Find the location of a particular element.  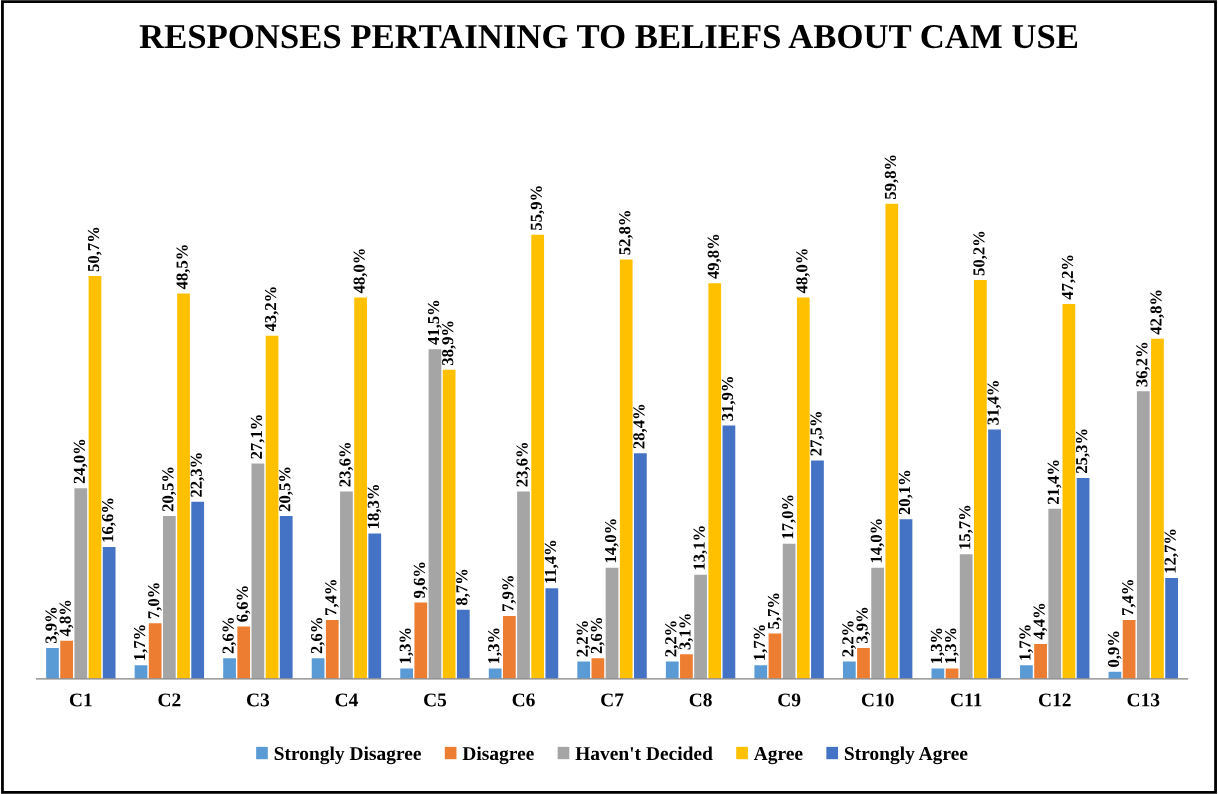

data-label: 21,4% is located at coordinates (1054, 482).